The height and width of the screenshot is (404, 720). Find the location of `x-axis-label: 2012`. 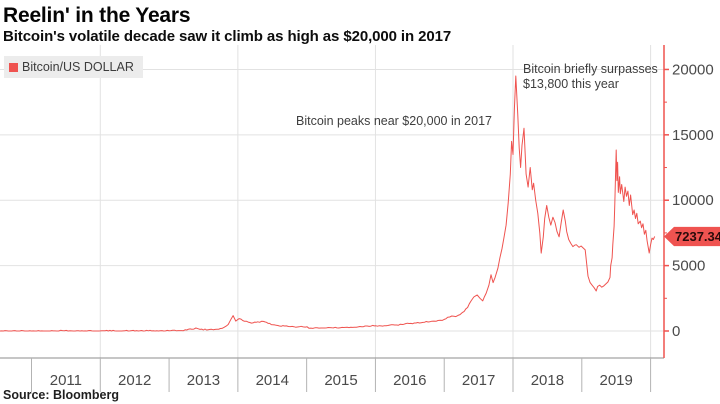

x-axis-label: 2012 is located at coordinates (134, 380).